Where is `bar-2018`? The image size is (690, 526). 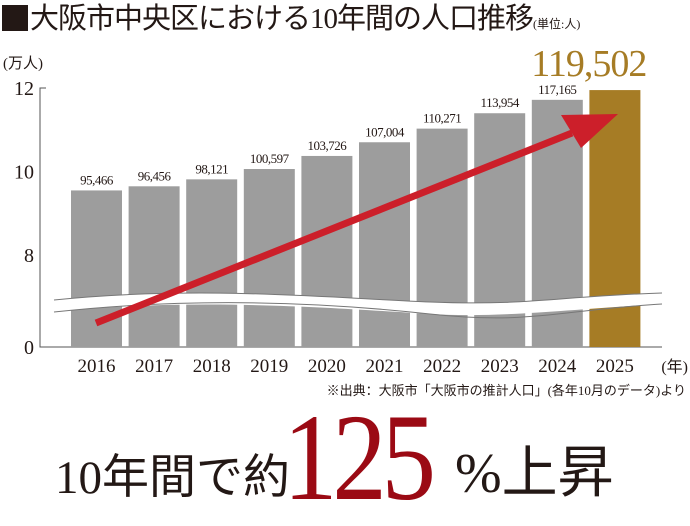
bar-2018 is located at coordinates (212, 263).